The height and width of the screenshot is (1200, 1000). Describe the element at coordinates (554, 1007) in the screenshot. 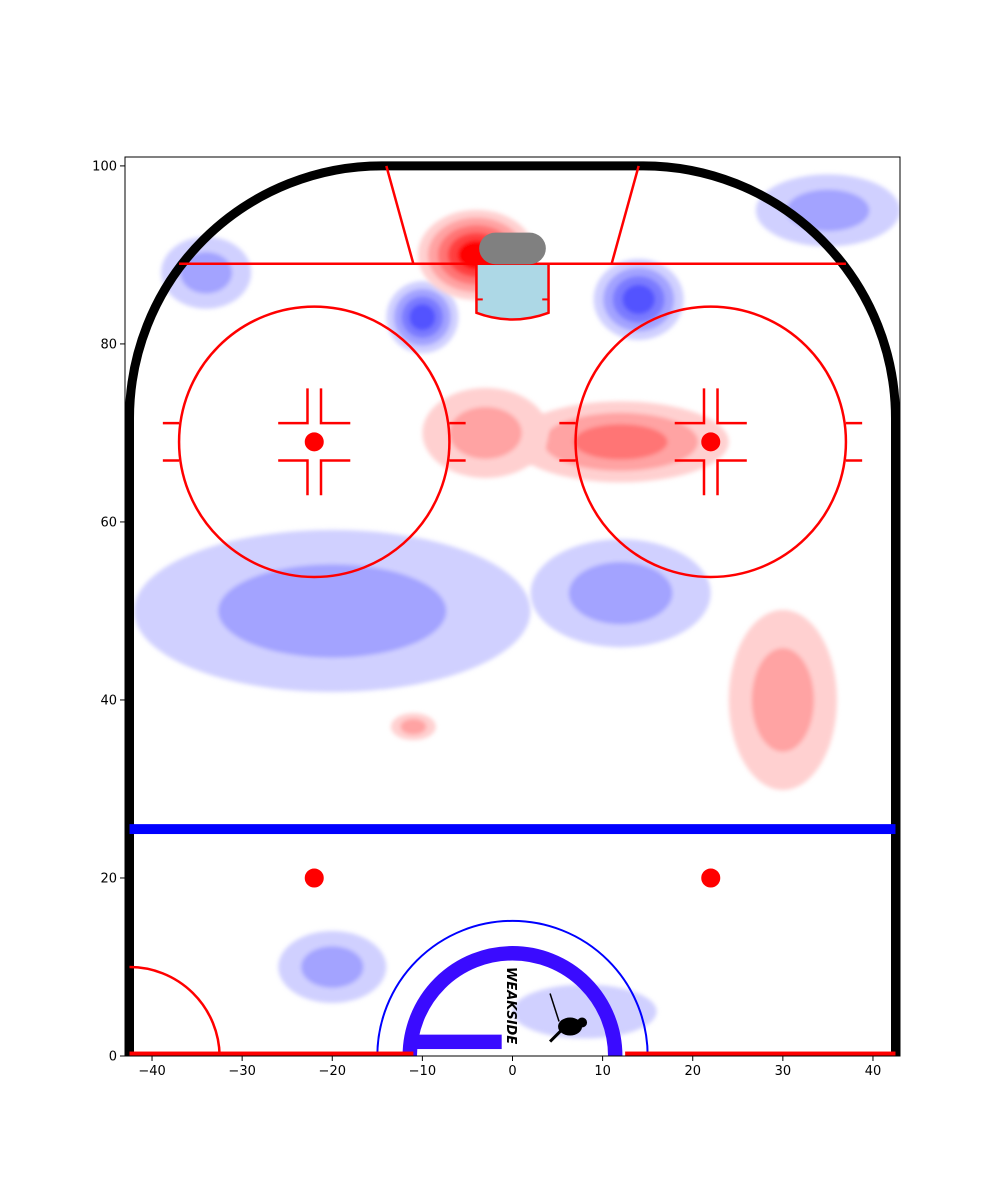

I see `logo-player-stick` at that location.